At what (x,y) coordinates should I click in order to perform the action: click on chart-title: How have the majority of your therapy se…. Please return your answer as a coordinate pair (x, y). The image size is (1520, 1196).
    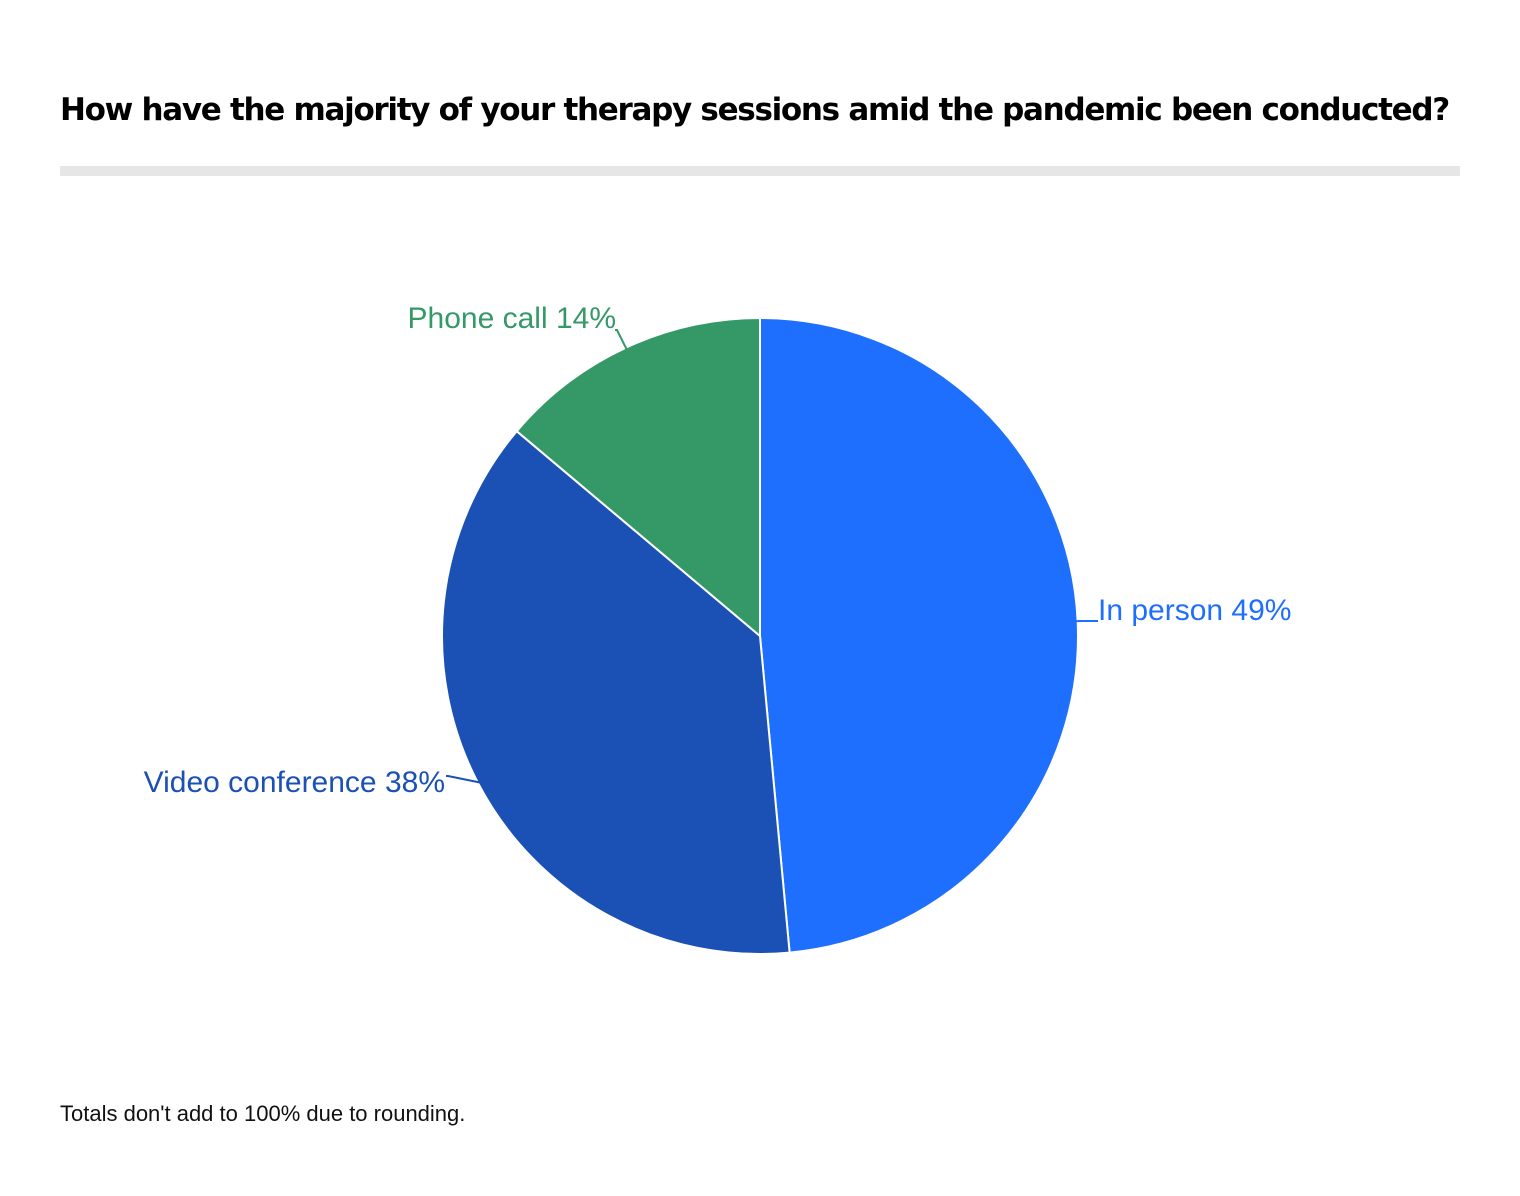
    Looking at the image, I should click on (755, 110).